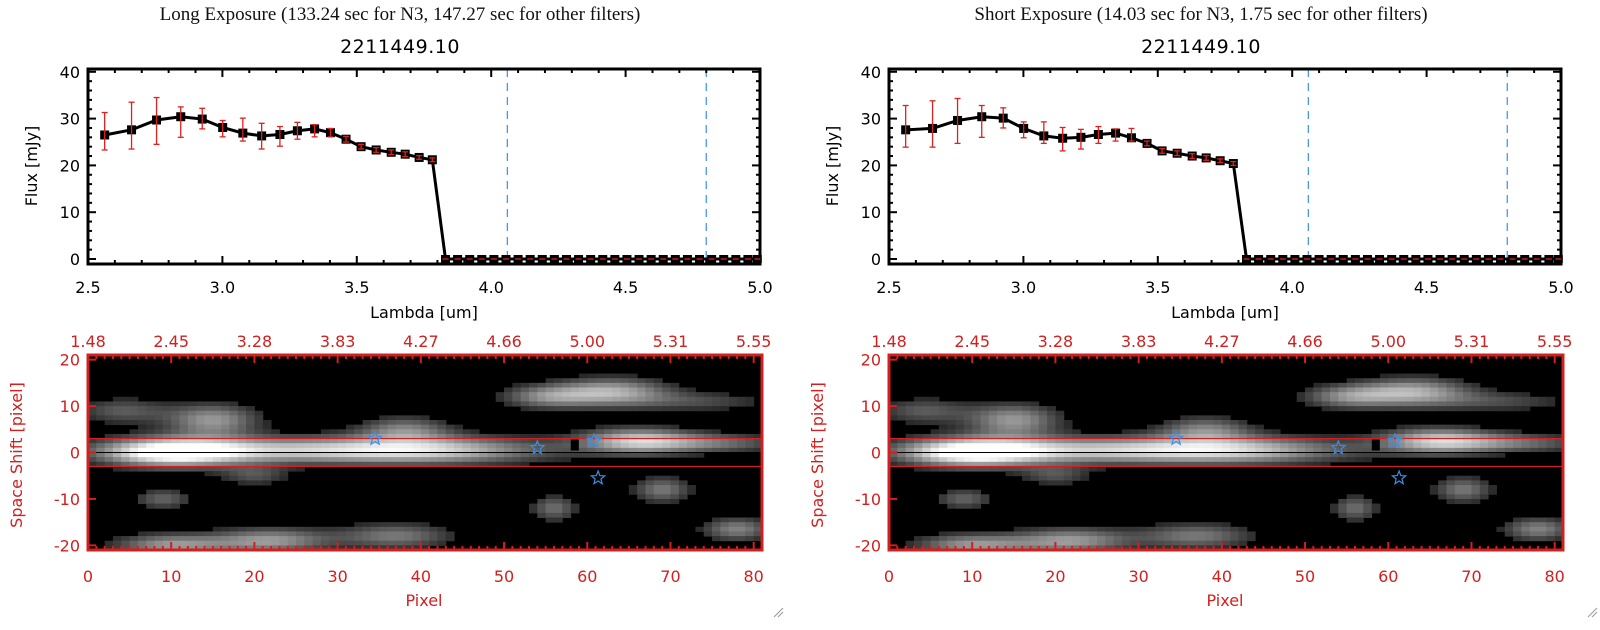 The image size is (1600, 630). What do you see at coordinates (490, 287) in the screenshot?
I see `x-tick-label: 4.0` at bounding box center [490, 287].